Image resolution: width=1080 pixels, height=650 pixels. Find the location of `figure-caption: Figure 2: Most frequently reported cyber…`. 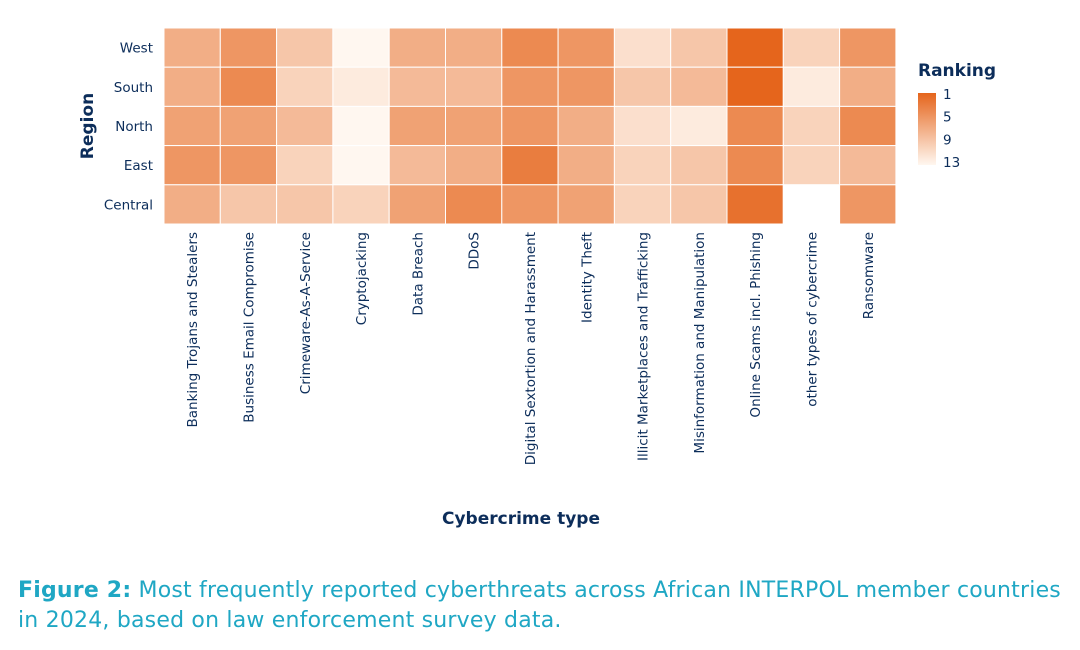

figure-caption: Figure 2: Most frequently reported cyber… is located at coordinates (543, 606).